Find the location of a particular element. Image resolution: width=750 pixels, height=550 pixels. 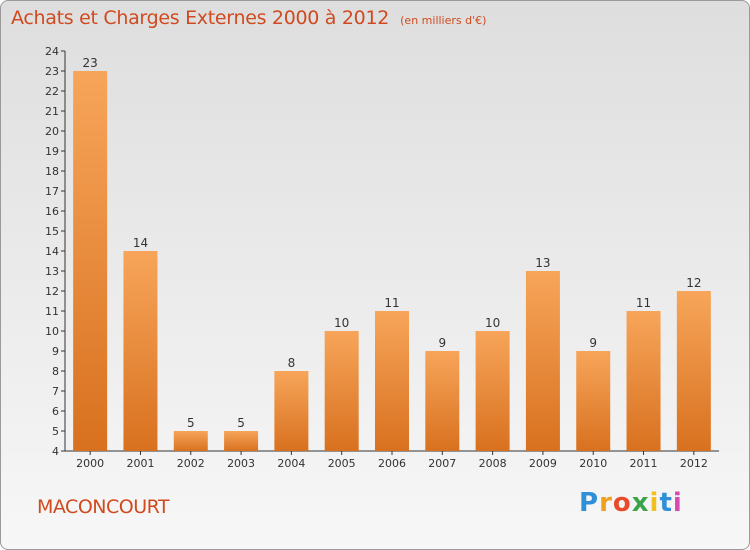

bar-2010 is located at coordinates (593, 401).